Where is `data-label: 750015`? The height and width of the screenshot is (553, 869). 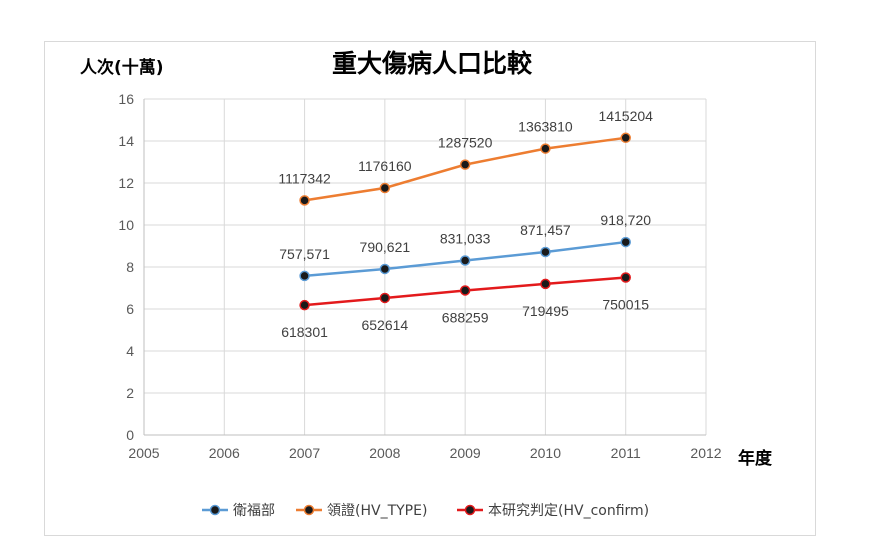 data-label: 750015 is located at coordinates (625, 304).